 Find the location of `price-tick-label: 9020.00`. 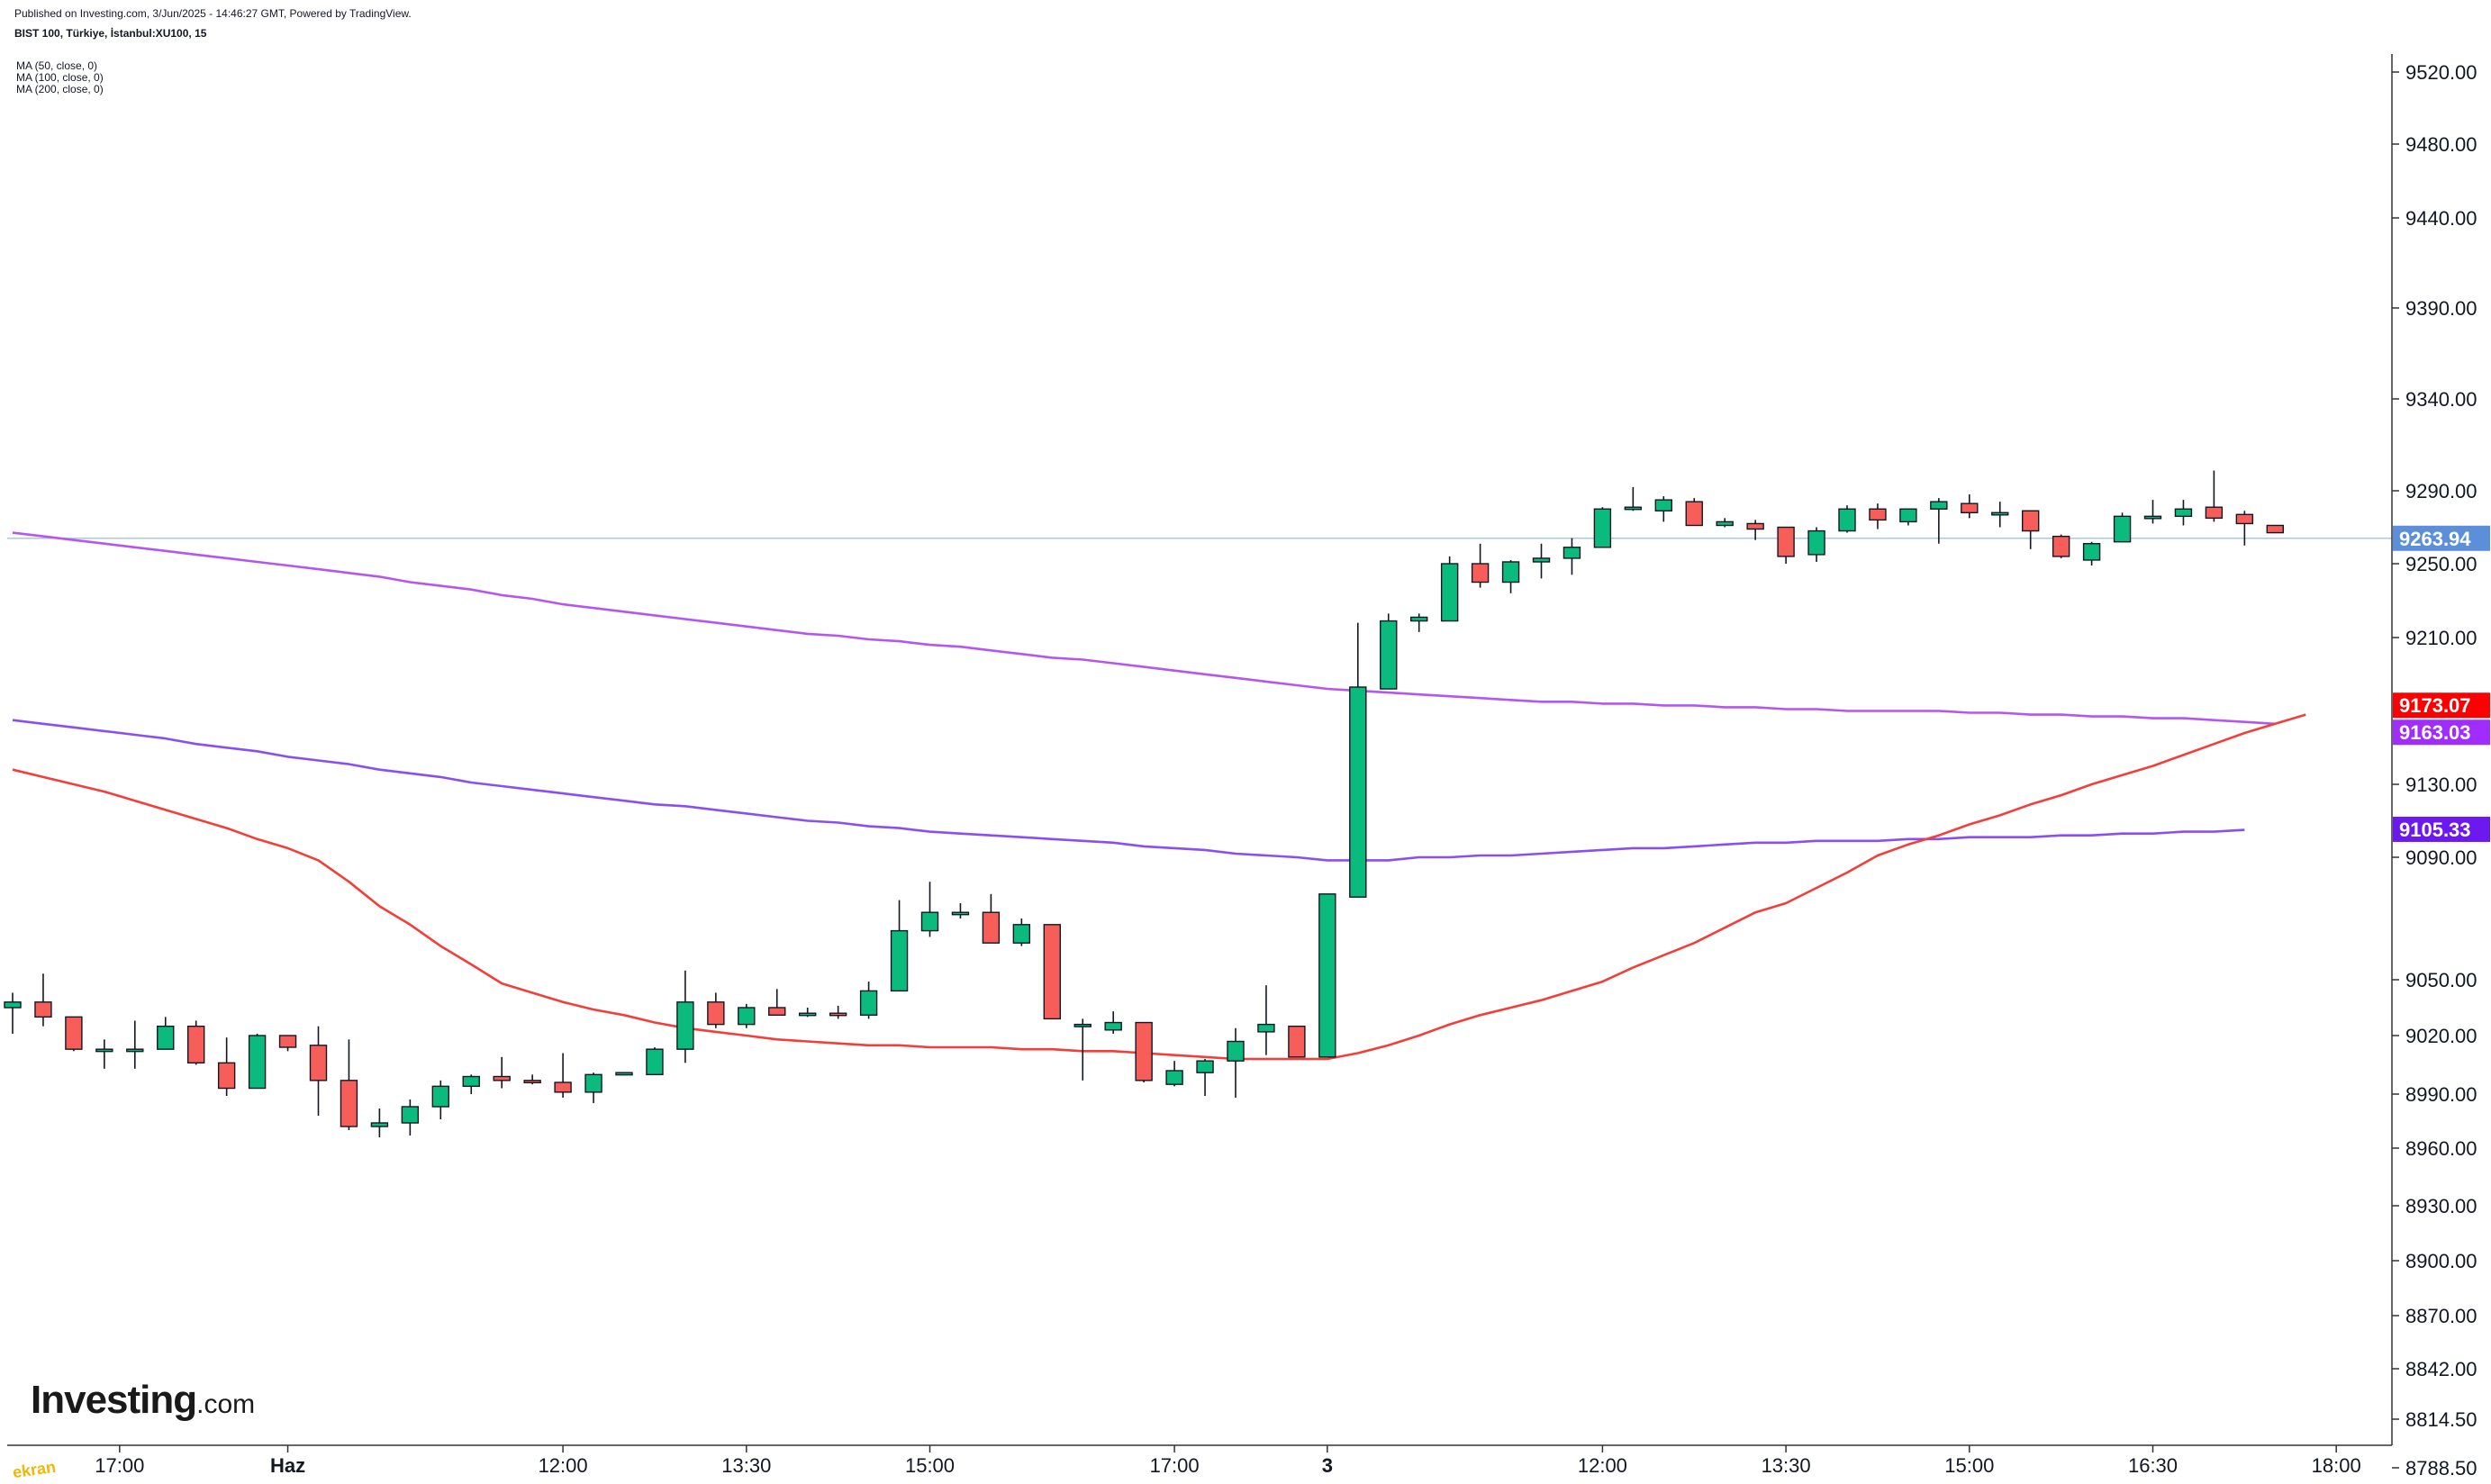

price-tick-label: 9020.00 is located at coordinates (2441, 1036).